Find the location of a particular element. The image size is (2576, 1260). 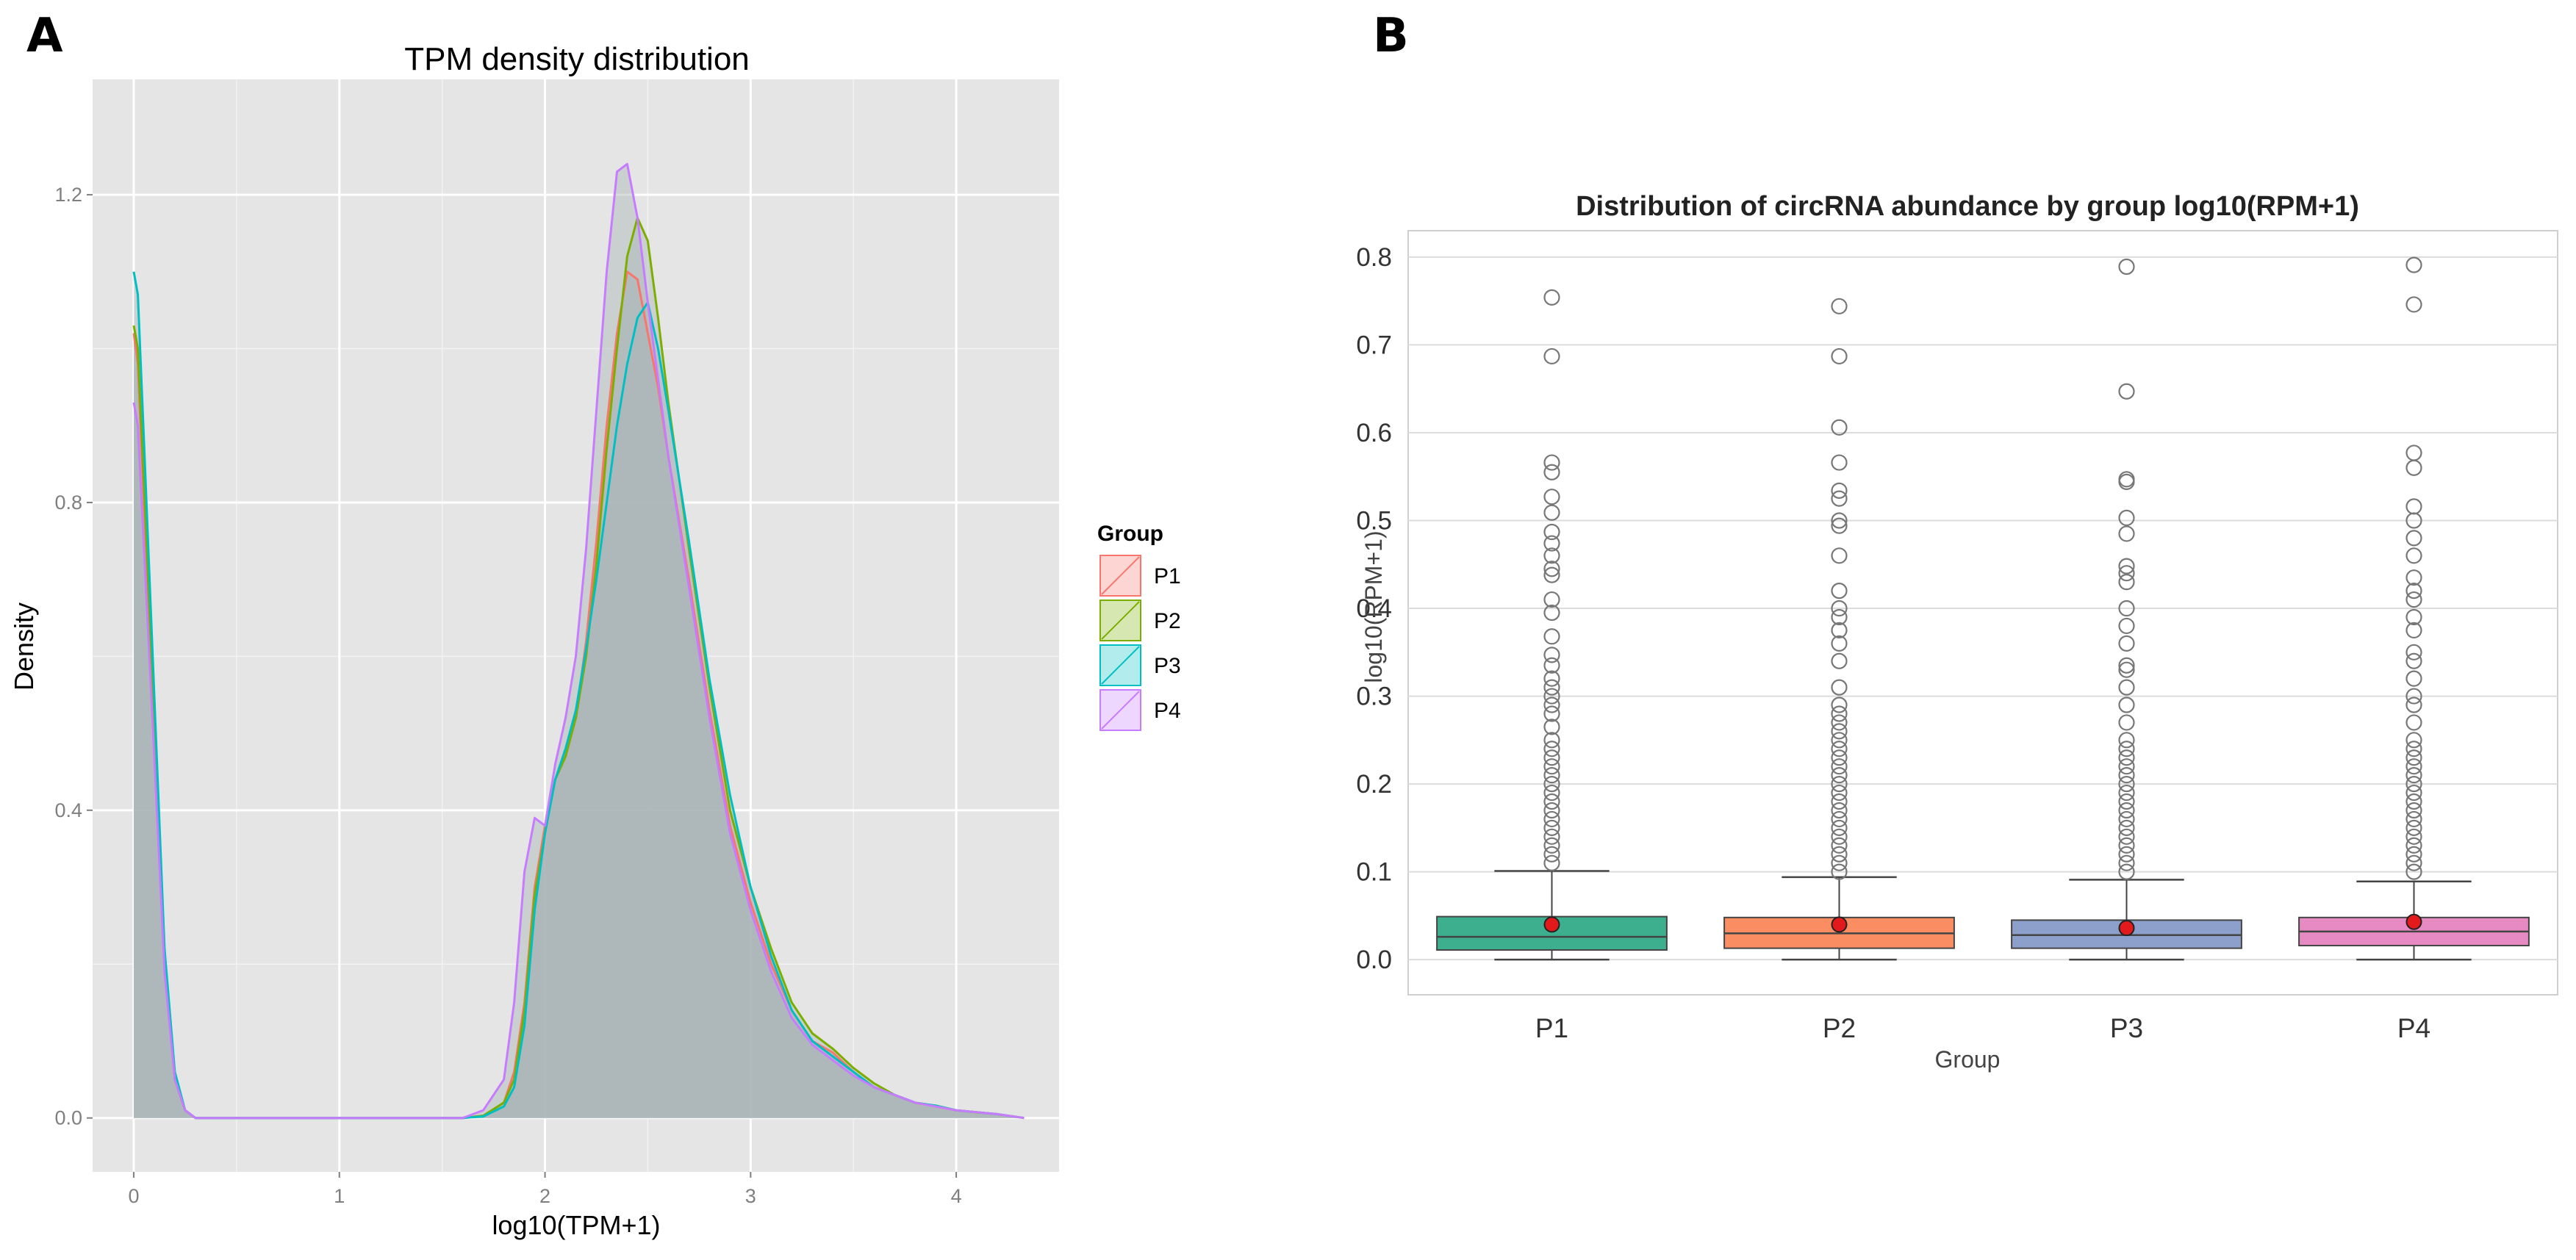

mean-marker is located at coordinates (2126, 929).